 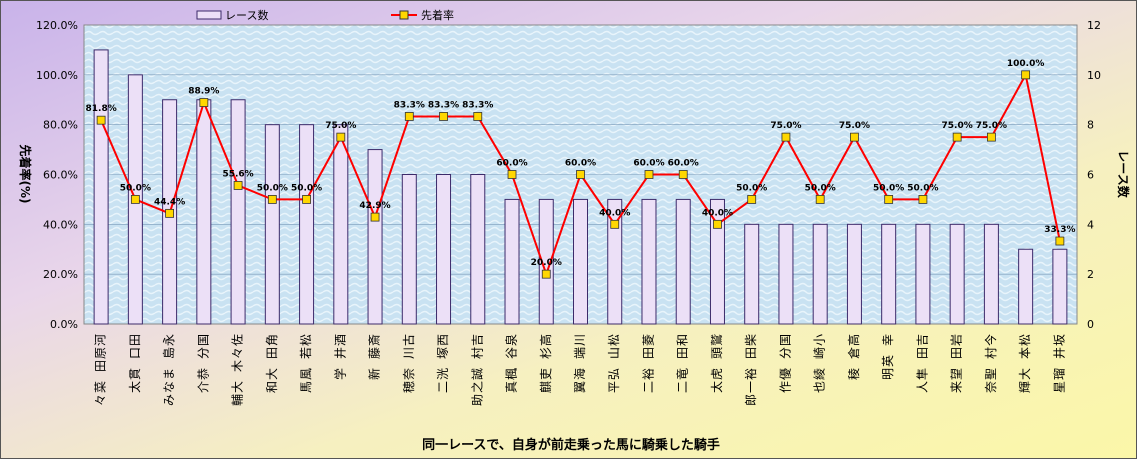 I want to click on x-tick-char: 優, so click(x=785, y=374).